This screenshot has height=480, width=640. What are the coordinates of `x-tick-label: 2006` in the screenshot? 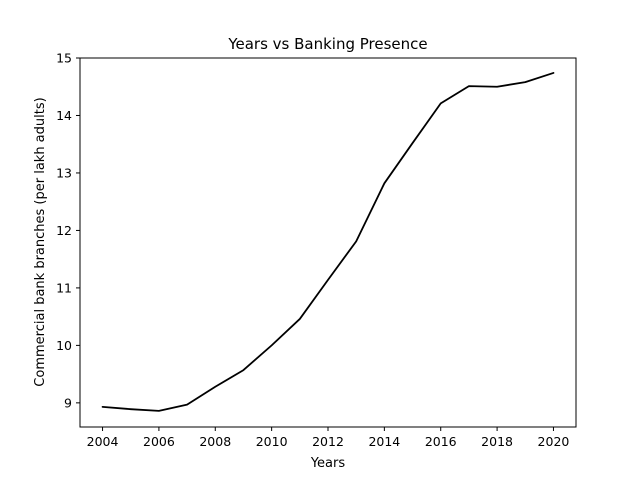 It's located at (159, 441).